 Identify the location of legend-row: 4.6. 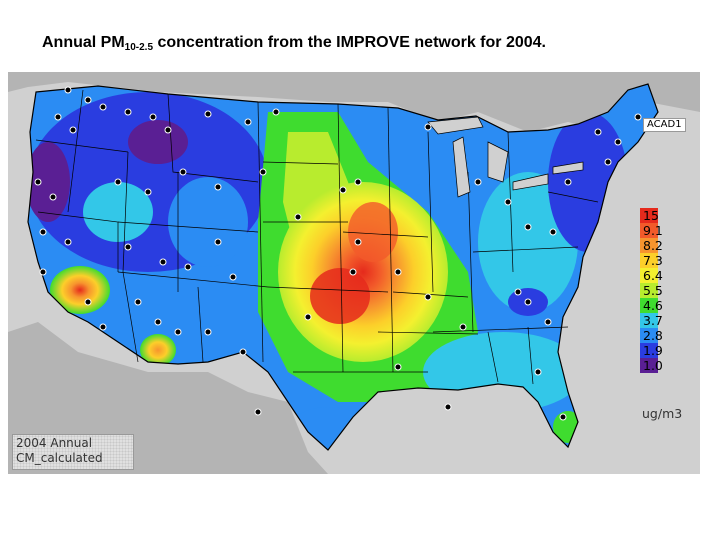
(680, 305).